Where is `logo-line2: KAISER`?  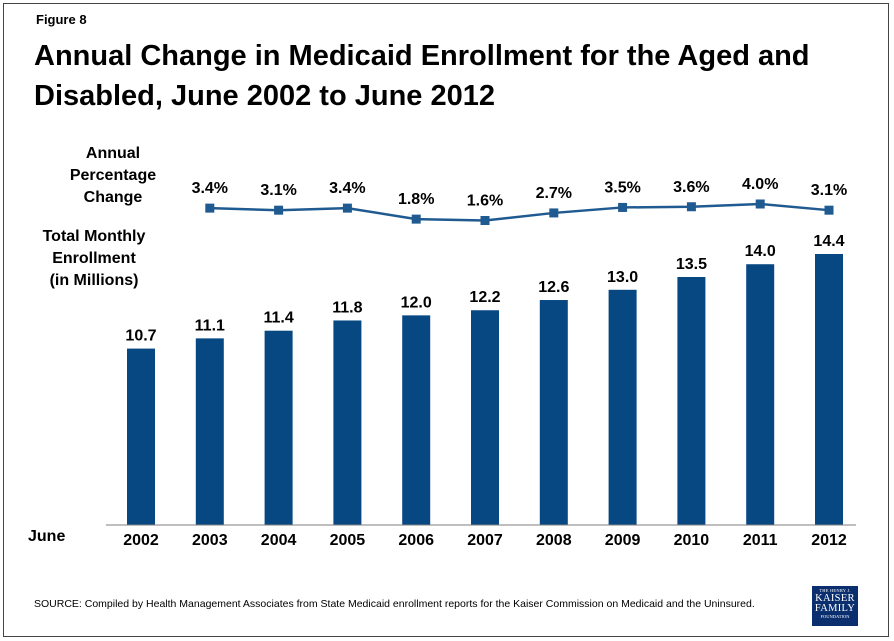 logo-line2: KAISER is located at coordinates (835, 598).